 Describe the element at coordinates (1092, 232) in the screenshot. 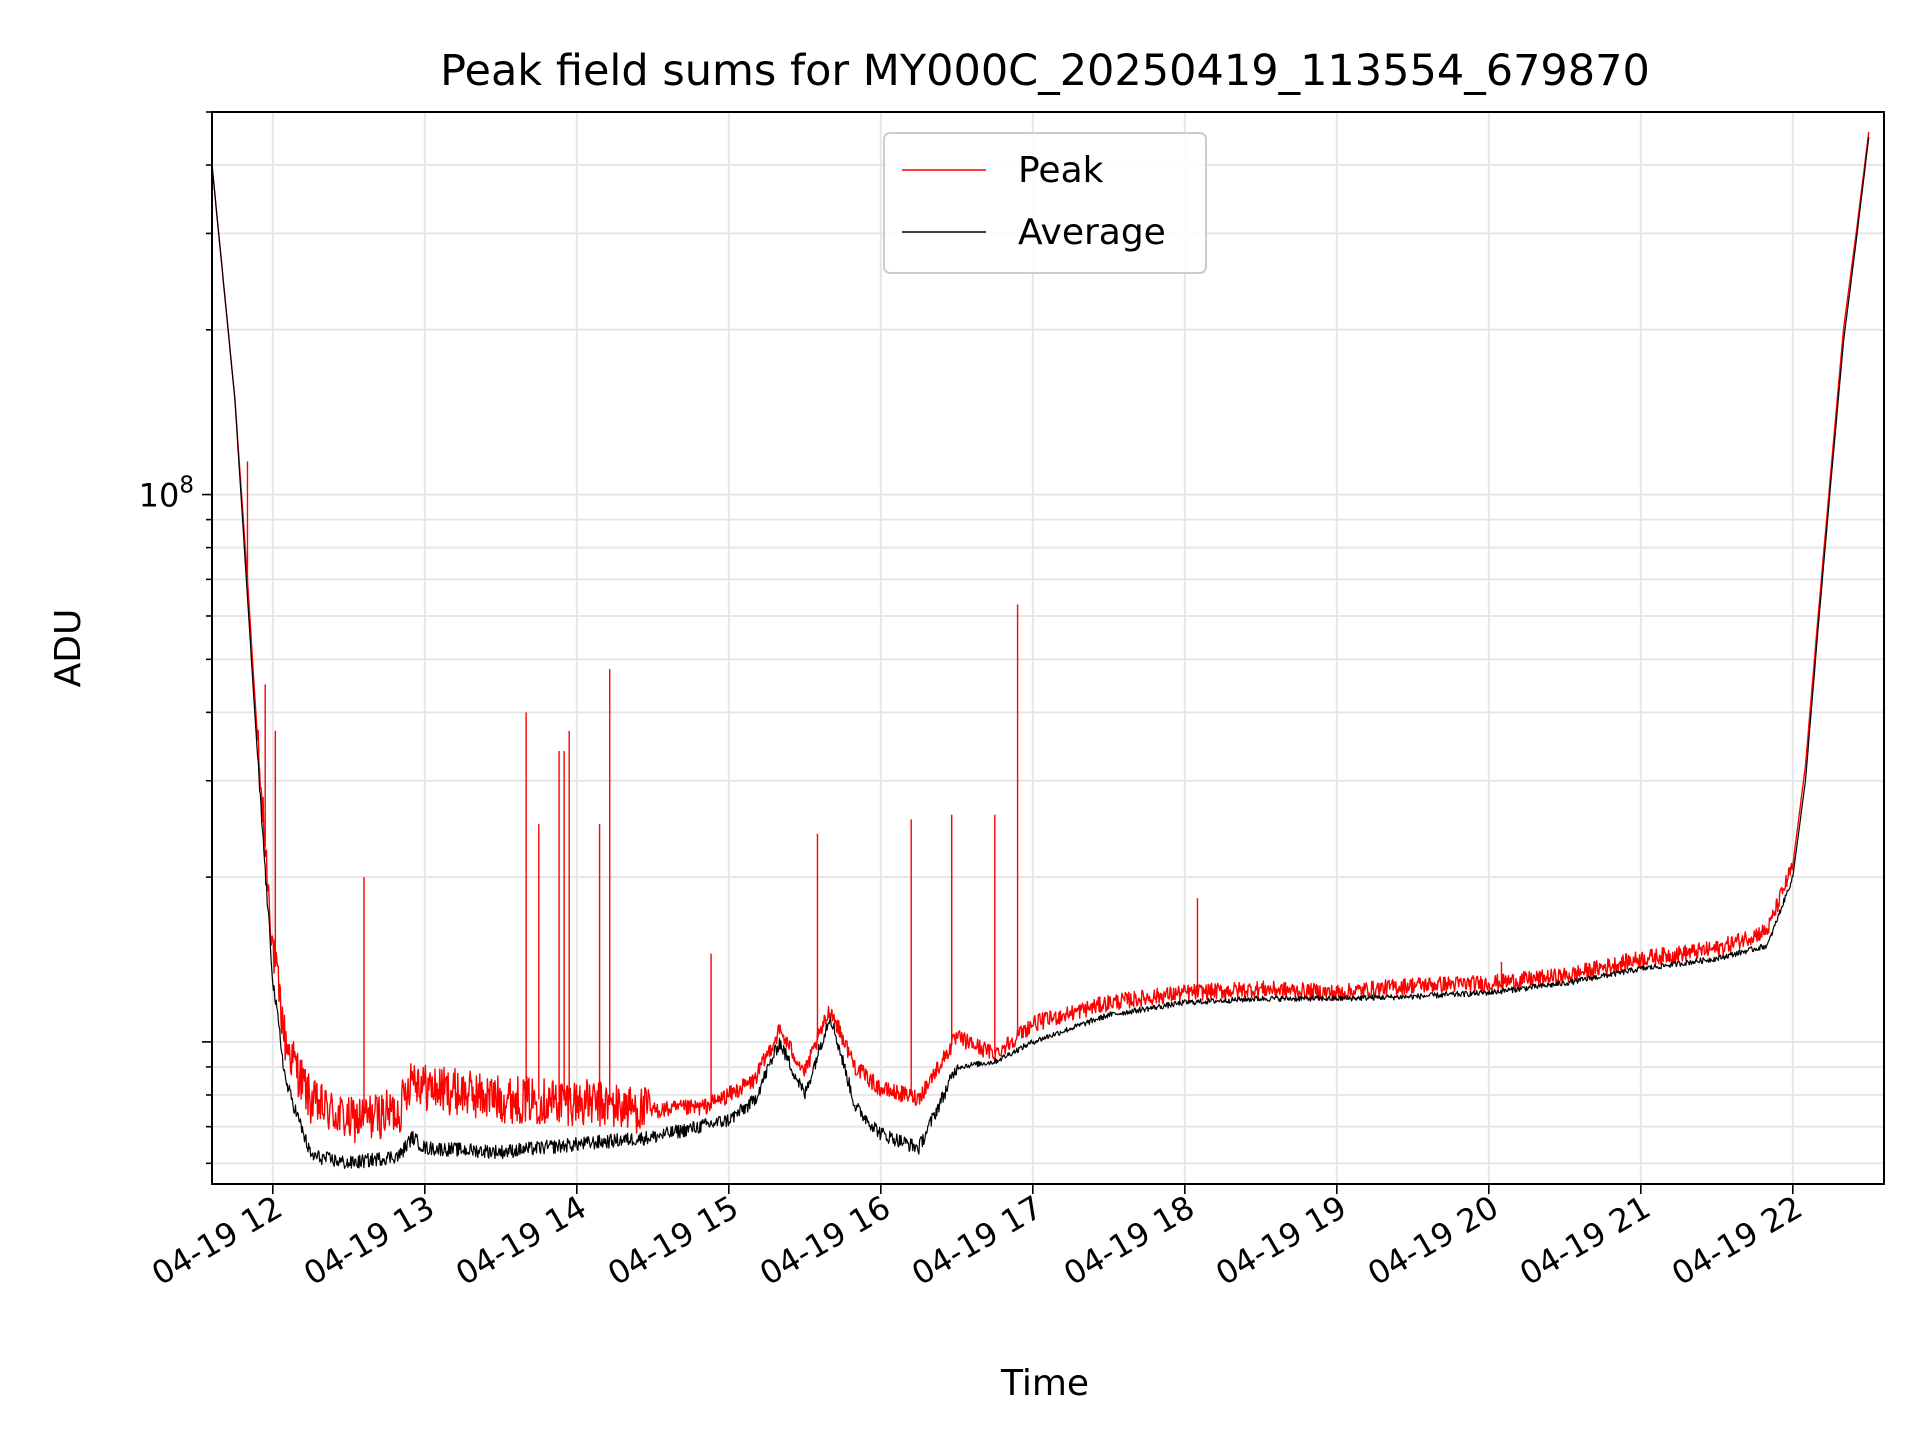

I see `legend-average-label: Average` at that location.